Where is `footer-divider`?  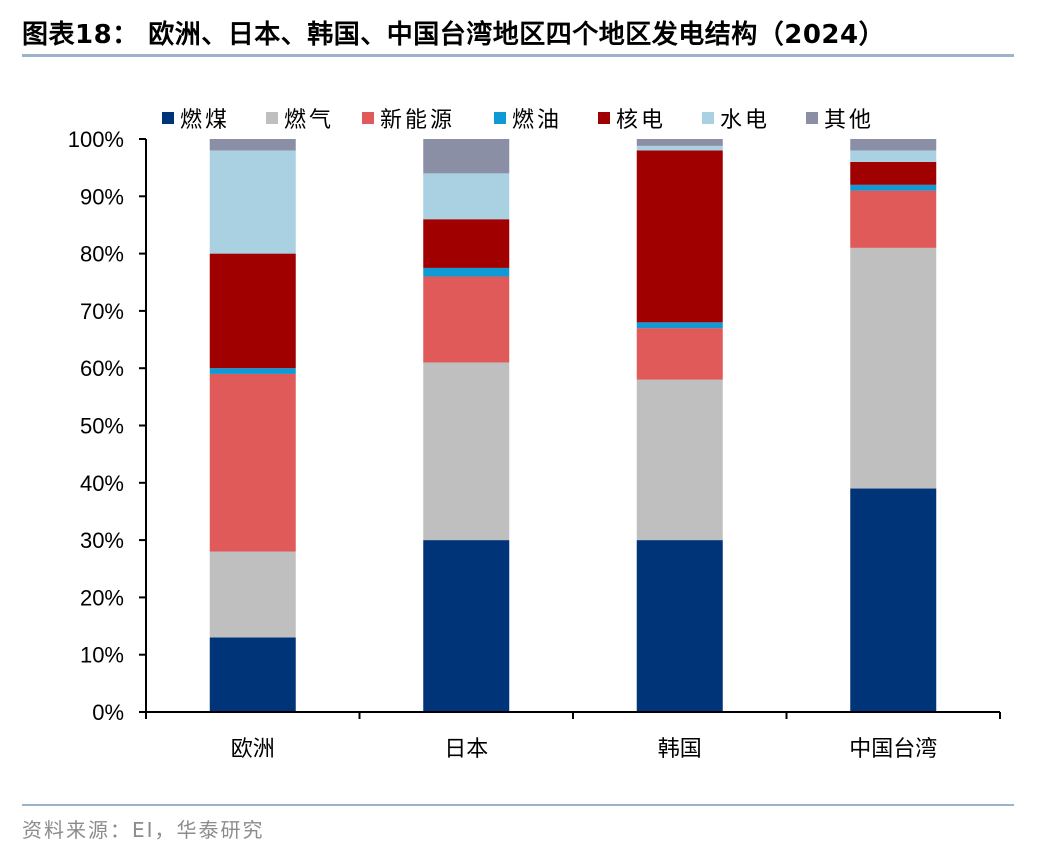 footer-divider is located at coordinates (518, 805).